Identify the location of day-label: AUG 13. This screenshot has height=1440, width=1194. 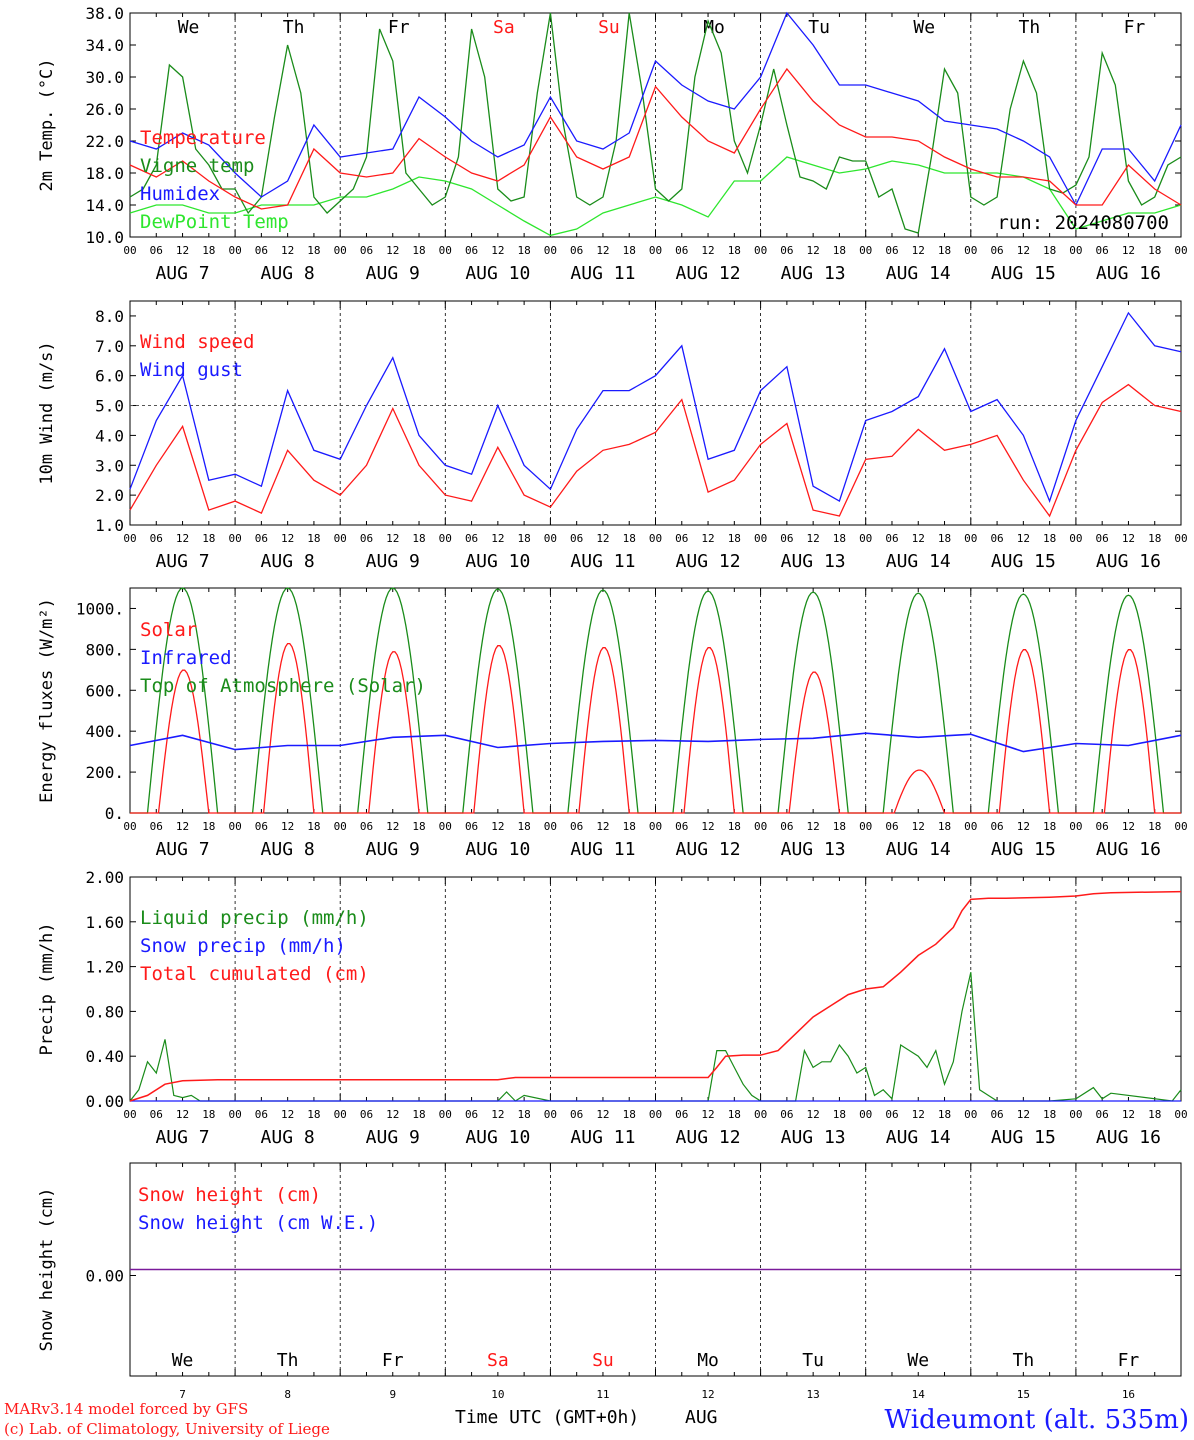
(813, 849).